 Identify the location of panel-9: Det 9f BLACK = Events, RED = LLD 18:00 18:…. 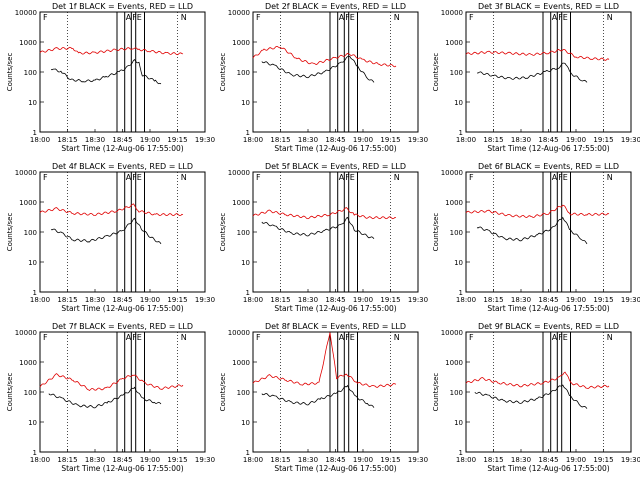
(536, 397).